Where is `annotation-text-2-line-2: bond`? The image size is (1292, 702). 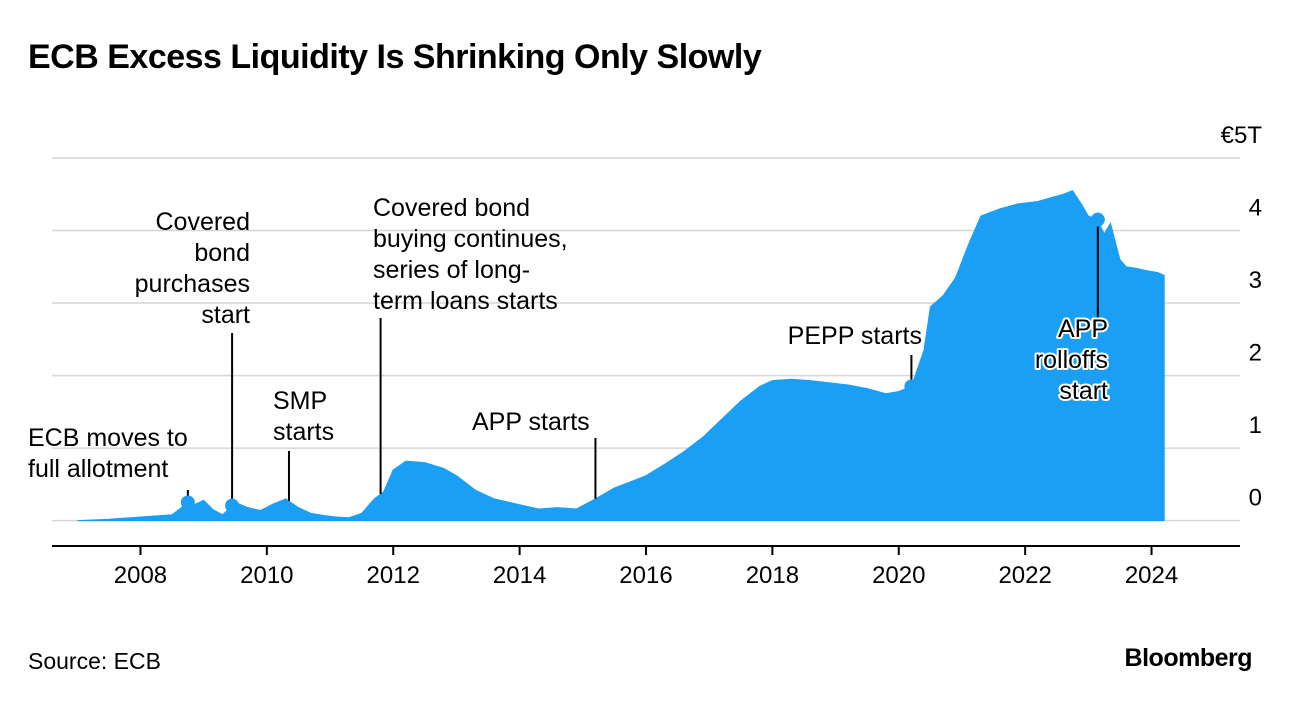 annotation-text-2-line-2: bond is located at coordinates (222, 253).